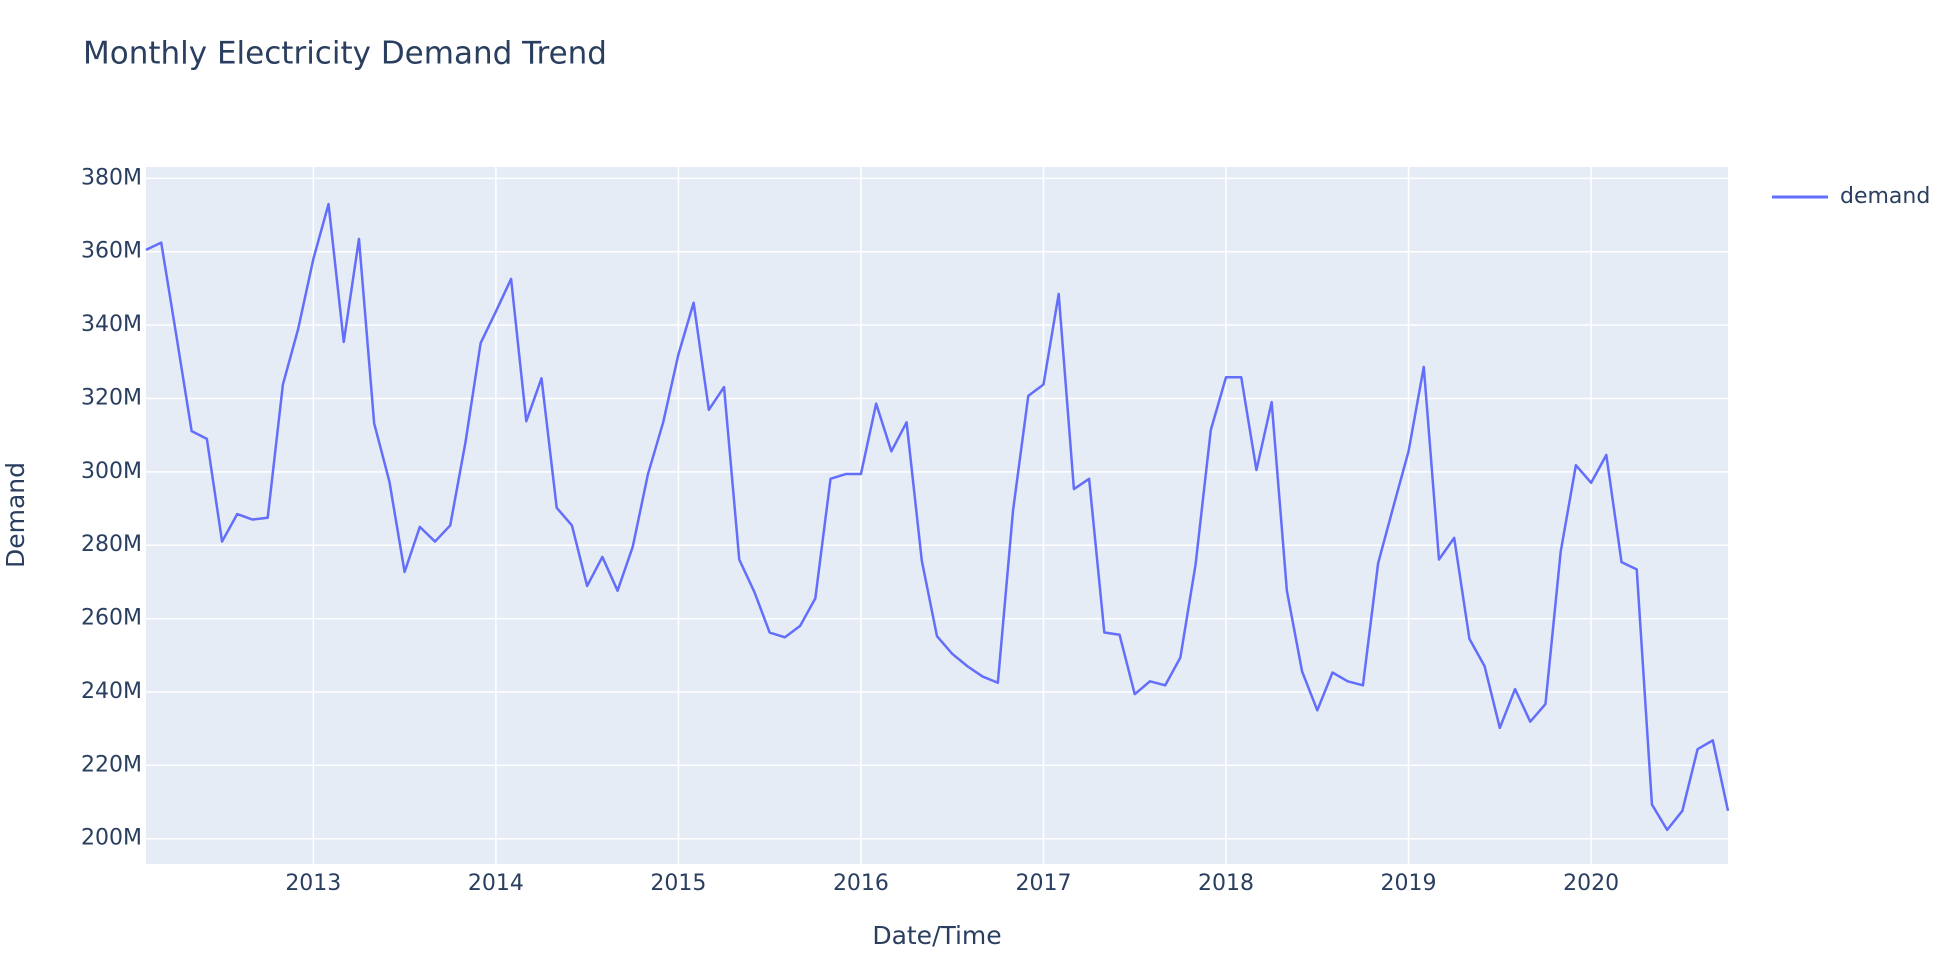  I want to click on y-tick-label: 320M, so click(111, 397).